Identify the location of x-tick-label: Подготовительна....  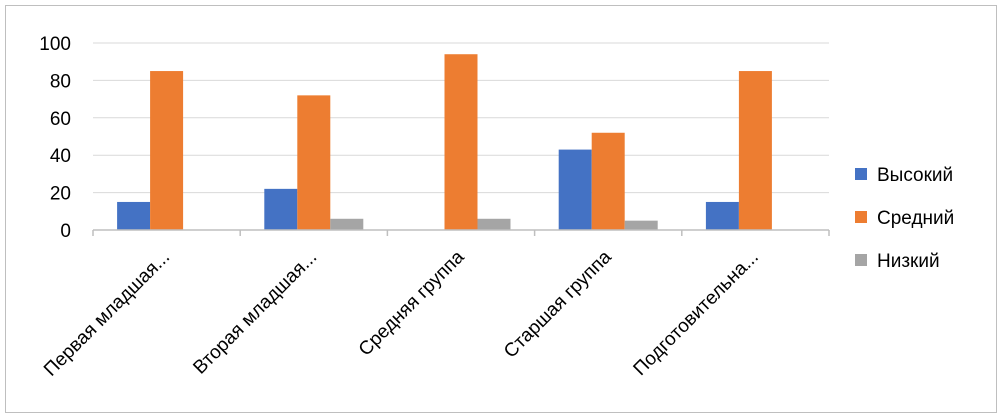
(696, 313).